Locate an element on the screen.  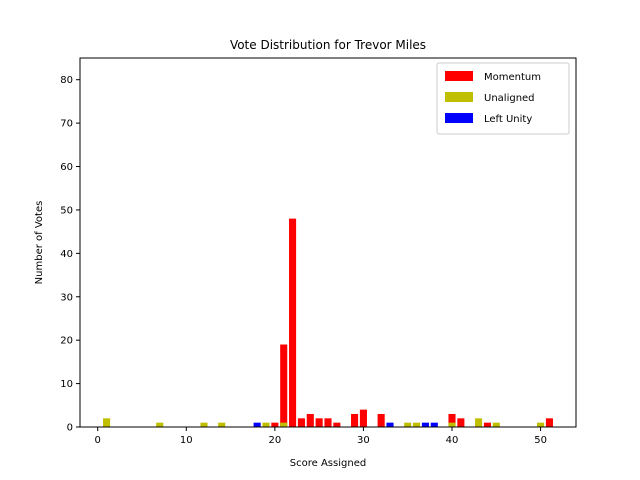
legend-swatch-unaligned is located at coordinates (459, 97).